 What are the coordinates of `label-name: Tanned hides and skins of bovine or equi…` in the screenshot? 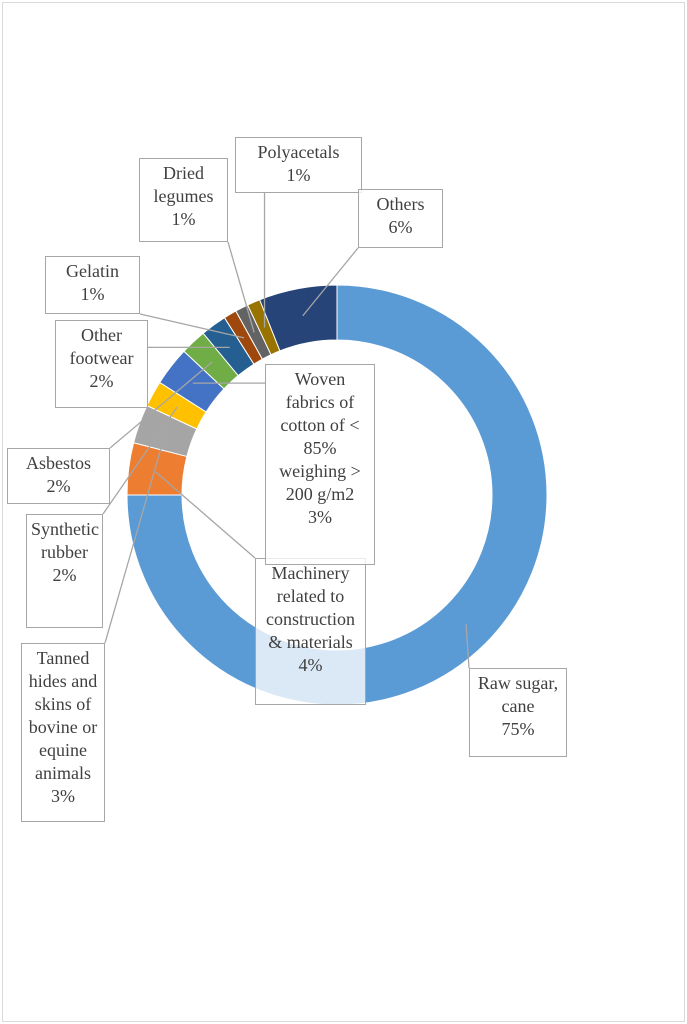 It's located at (63, 715).